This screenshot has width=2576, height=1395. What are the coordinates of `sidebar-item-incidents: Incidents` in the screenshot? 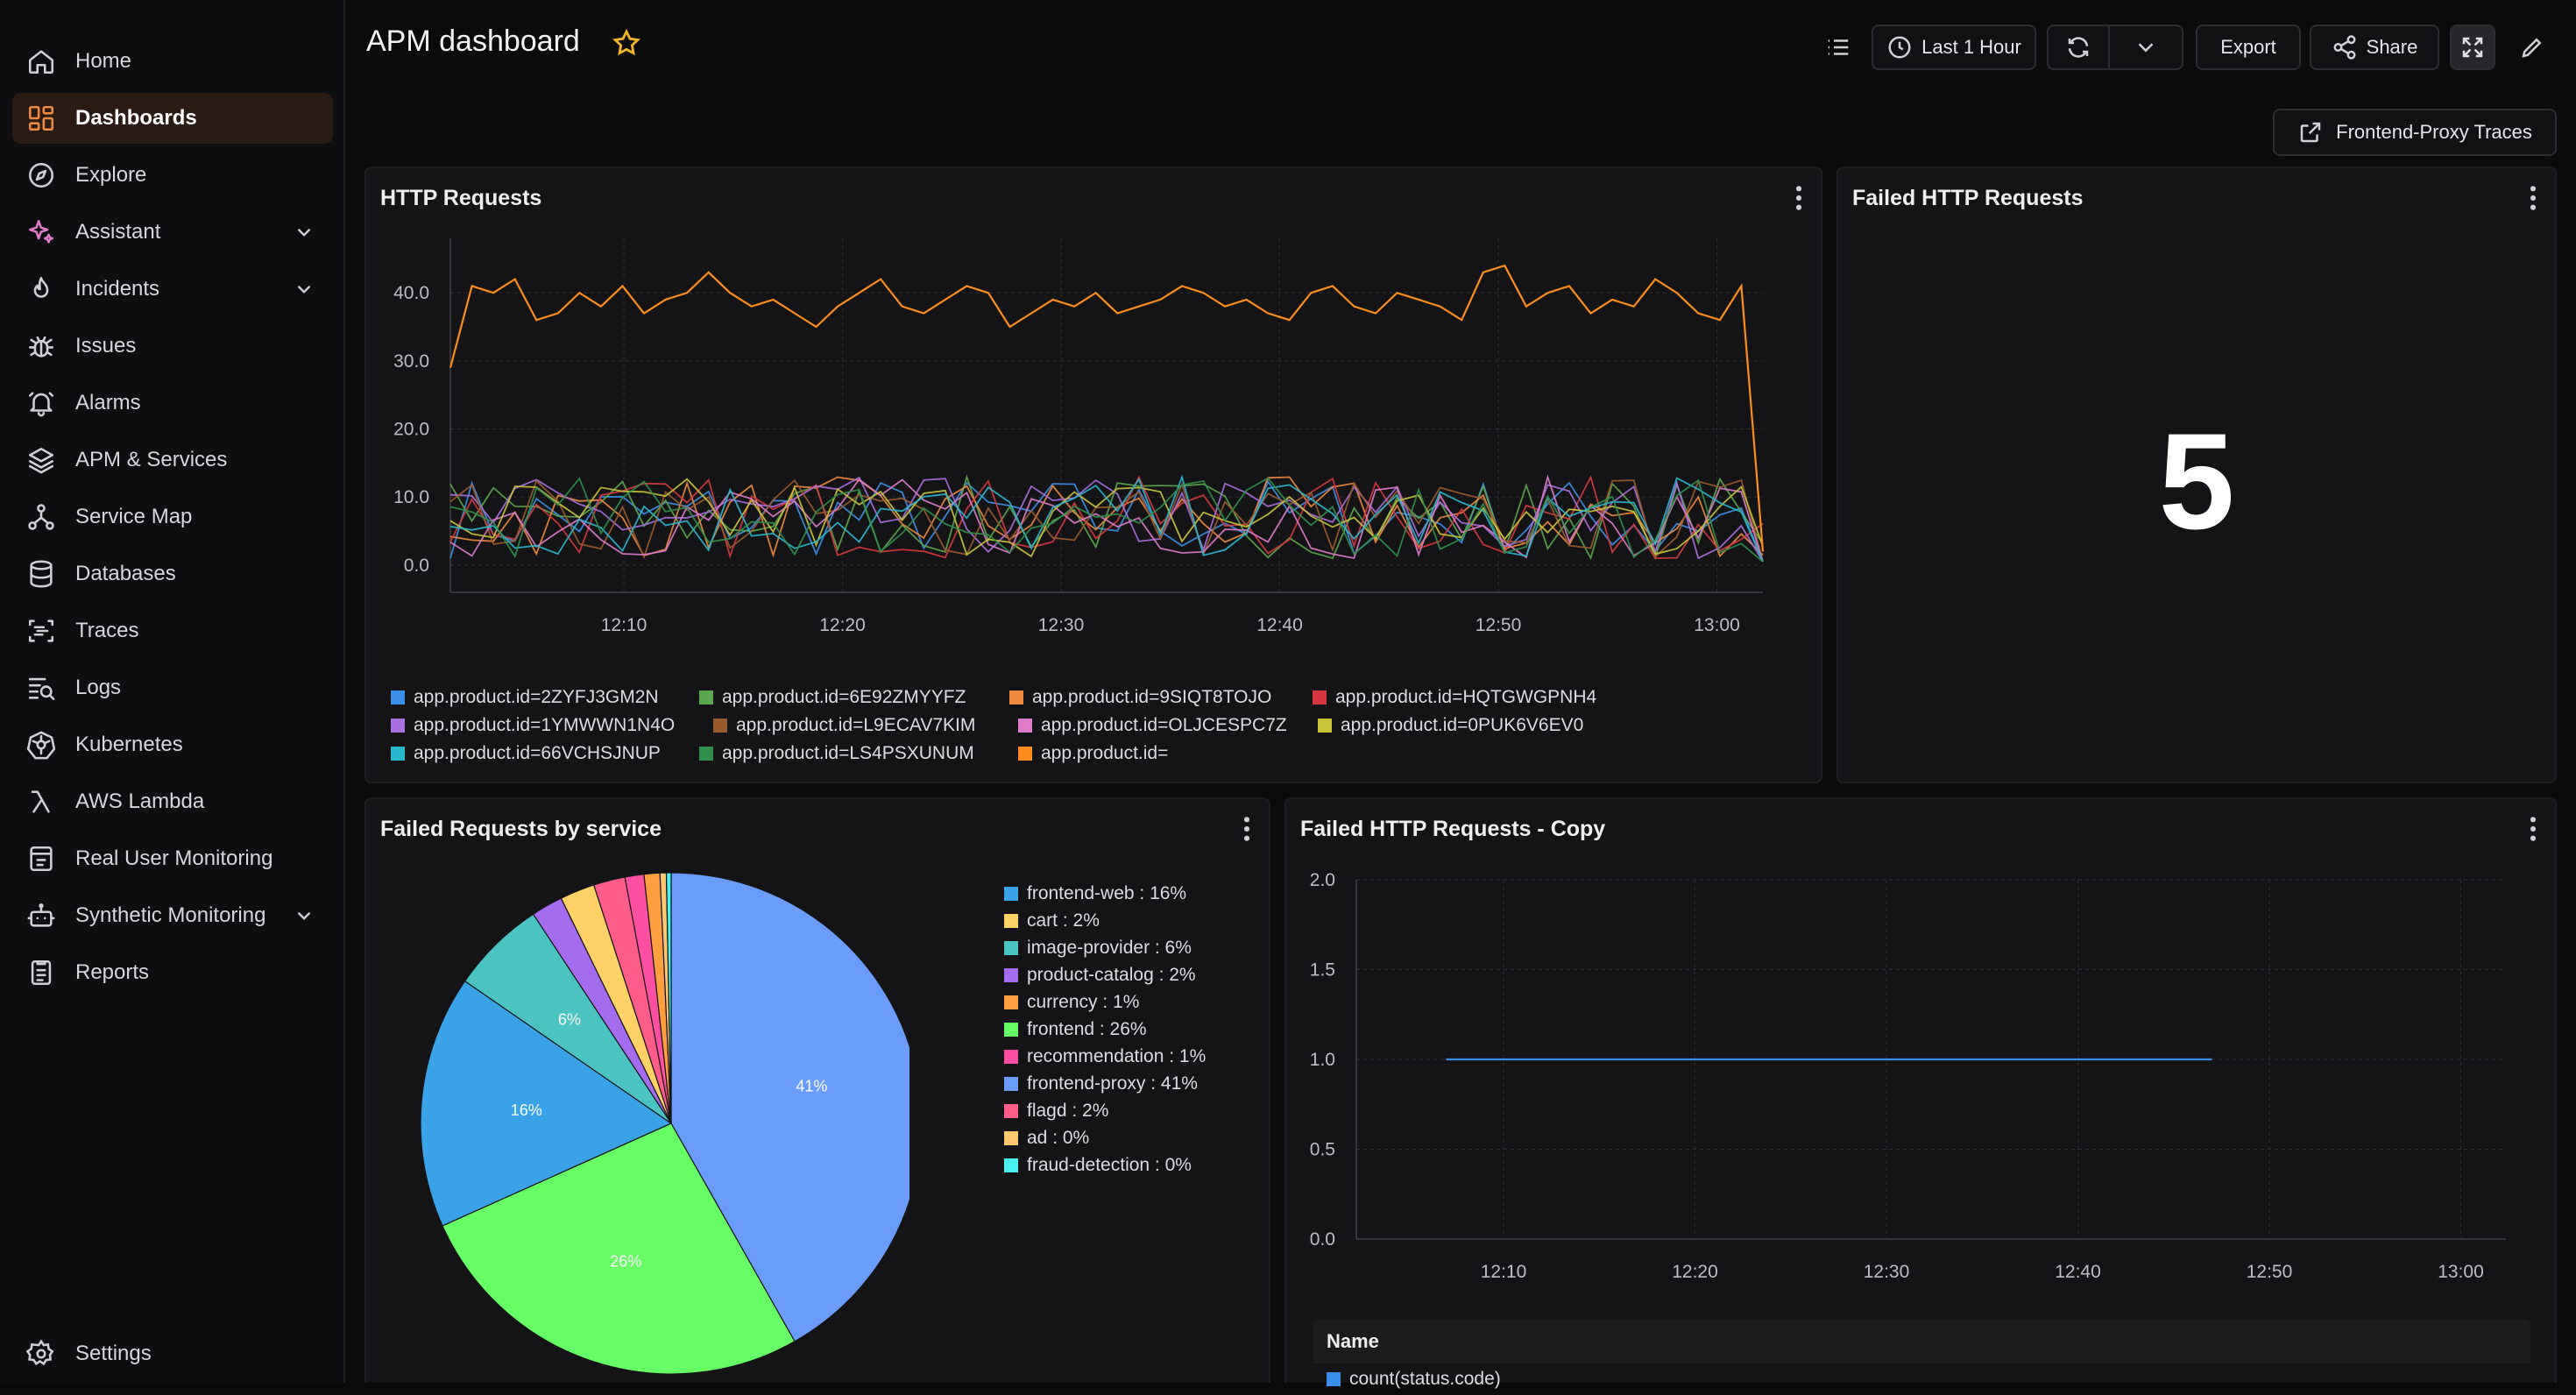 It's located at (172, 289).